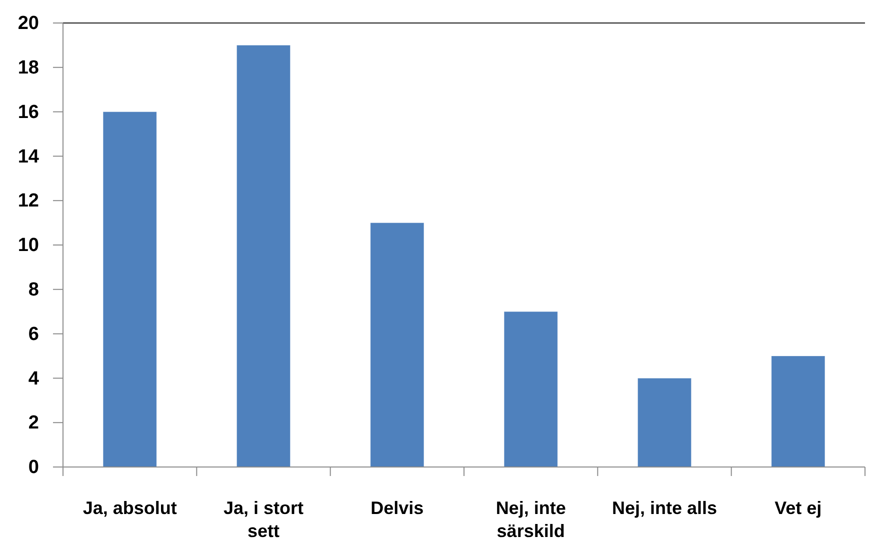 This screenshot has height=553, width=871. What do you see at coordinates (531, 519) in the screenshot?
I see `x-tick-label: Nej, inte särskild` at bounding box center [531, 519].